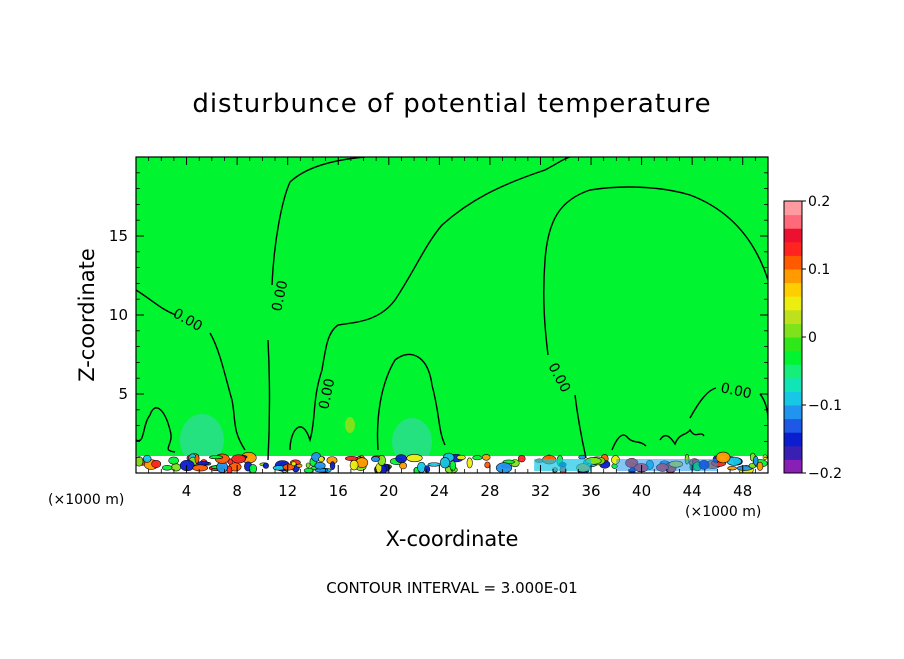 This screenshot has width=904, height=659. Describe the element at coordinates (187, 491) in the screenshot. I see `x-tick-label: 4` at that location.